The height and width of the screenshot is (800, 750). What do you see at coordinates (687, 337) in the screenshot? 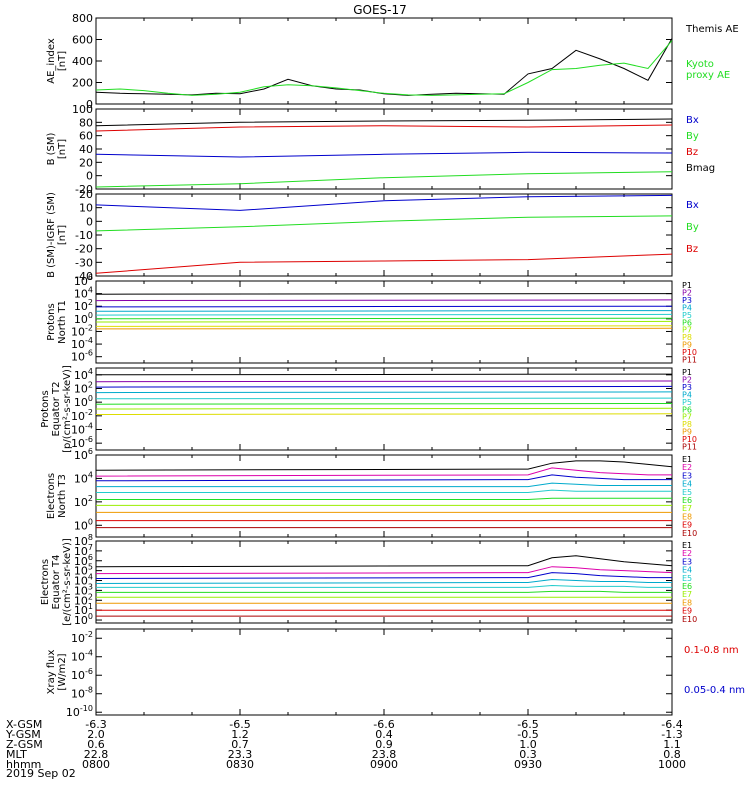
I see `legend-entry: P8` at bounding box center [687, 337].